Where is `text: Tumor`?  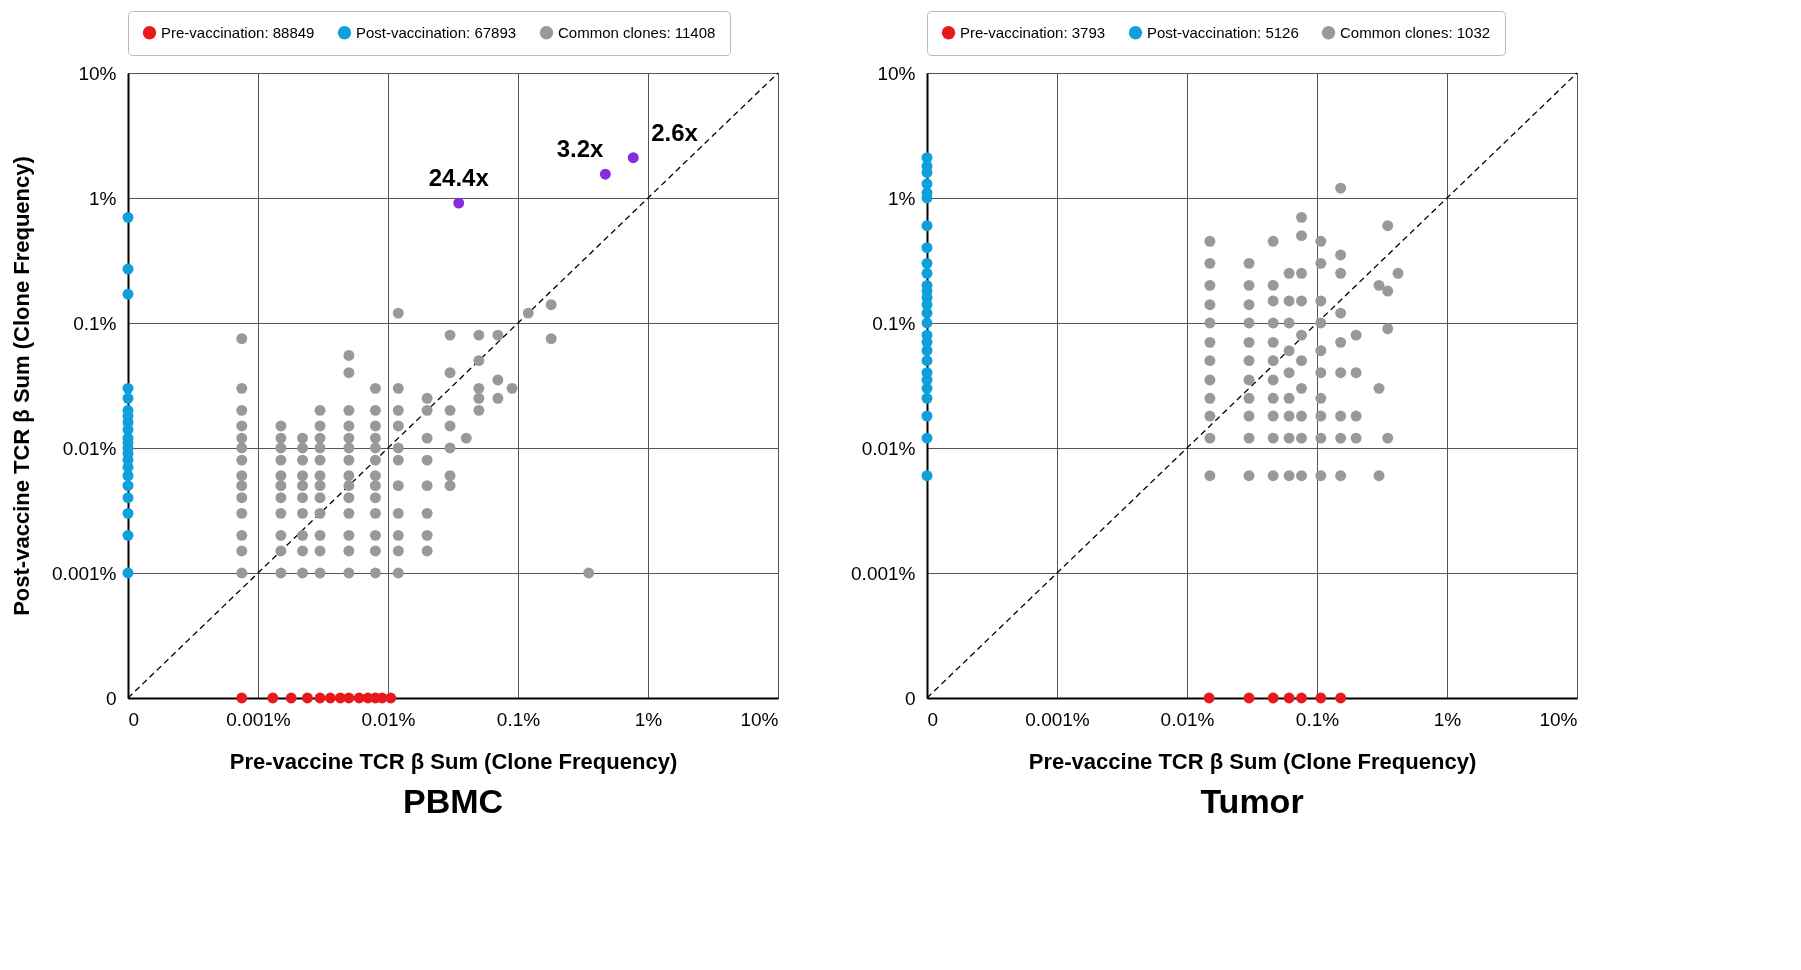 text: Tumor is located at coordinates (1252, 801).